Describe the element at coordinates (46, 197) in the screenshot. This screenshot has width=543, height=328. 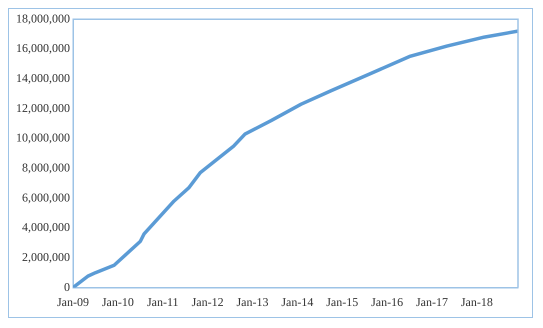
I see `y-tick-label: 6,000,000` at that location.